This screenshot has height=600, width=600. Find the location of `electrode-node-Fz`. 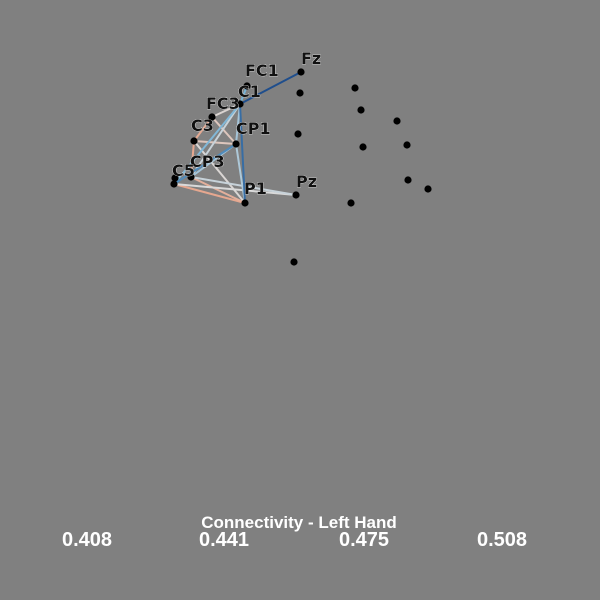

electrode-node-Fz is located at coordinates (301, 72).